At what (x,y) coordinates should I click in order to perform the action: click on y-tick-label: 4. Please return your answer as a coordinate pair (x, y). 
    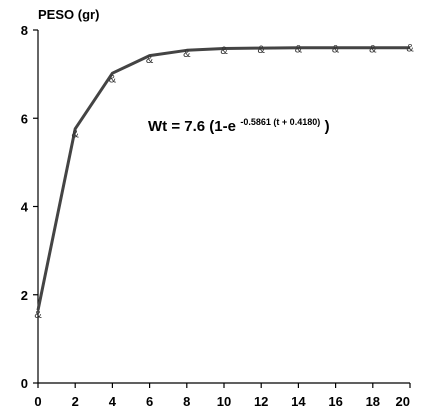
    Looking at the image, I should click on (25, 207).